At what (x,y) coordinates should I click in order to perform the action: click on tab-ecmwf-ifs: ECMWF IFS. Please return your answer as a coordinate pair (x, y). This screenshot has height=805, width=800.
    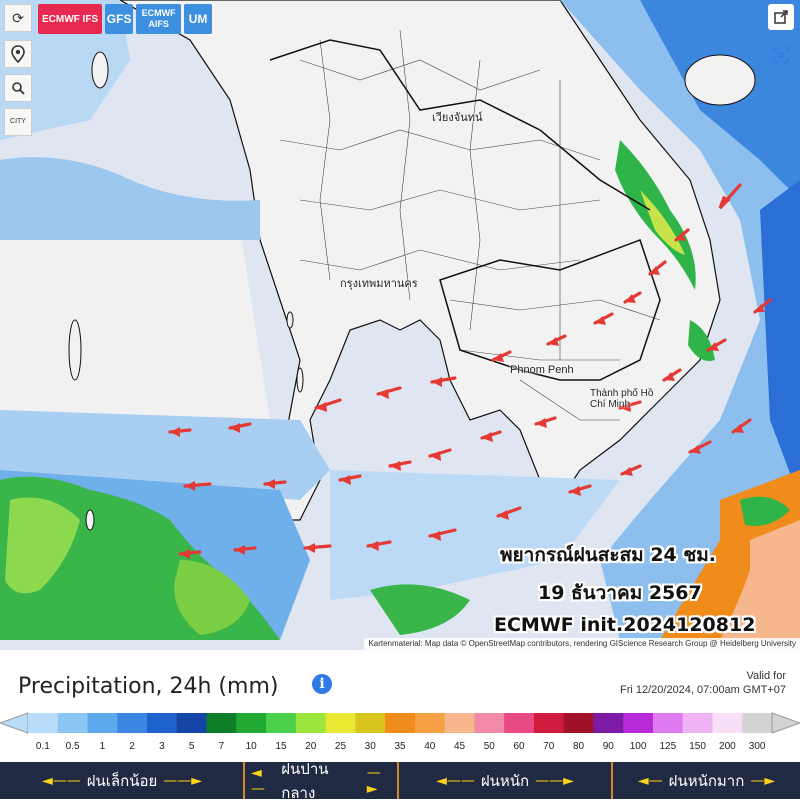
    Looking at the image, I should click on (70, 19).